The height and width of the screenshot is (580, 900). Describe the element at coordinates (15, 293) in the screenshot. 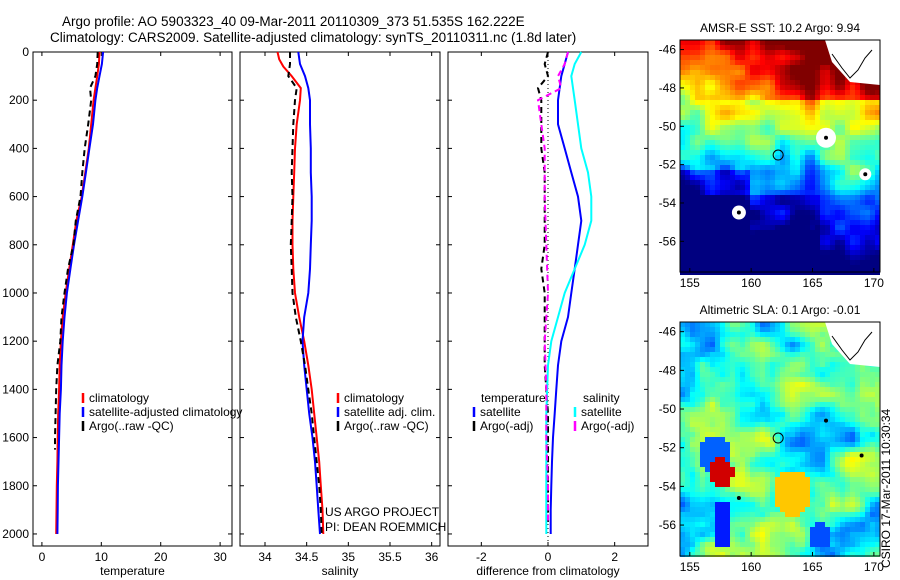

I see `y-tick-label: 1000` at that location.